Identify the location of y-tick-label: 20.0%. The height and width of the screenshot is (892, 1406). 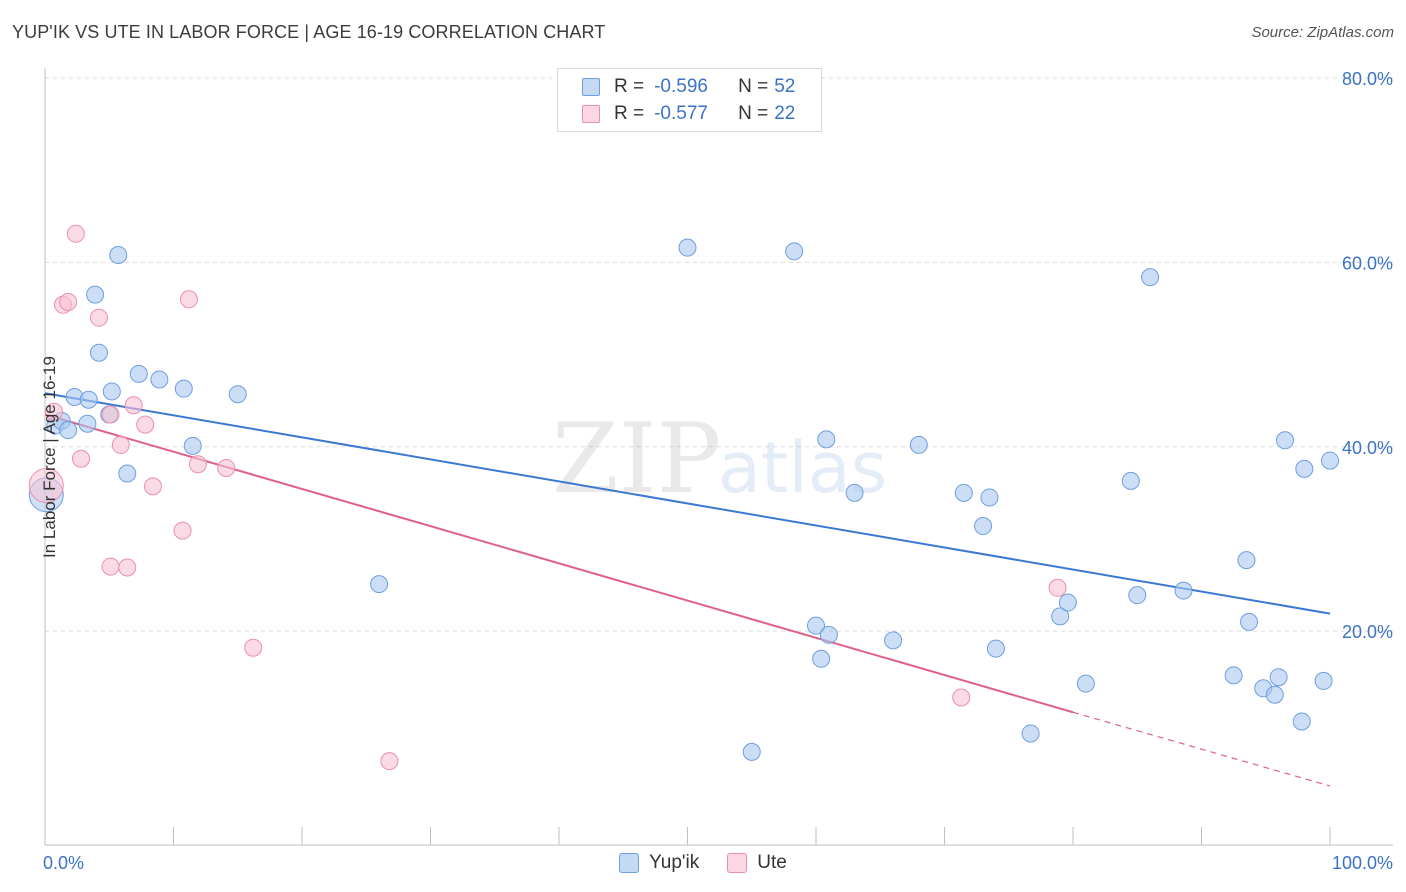
(1367, 632).